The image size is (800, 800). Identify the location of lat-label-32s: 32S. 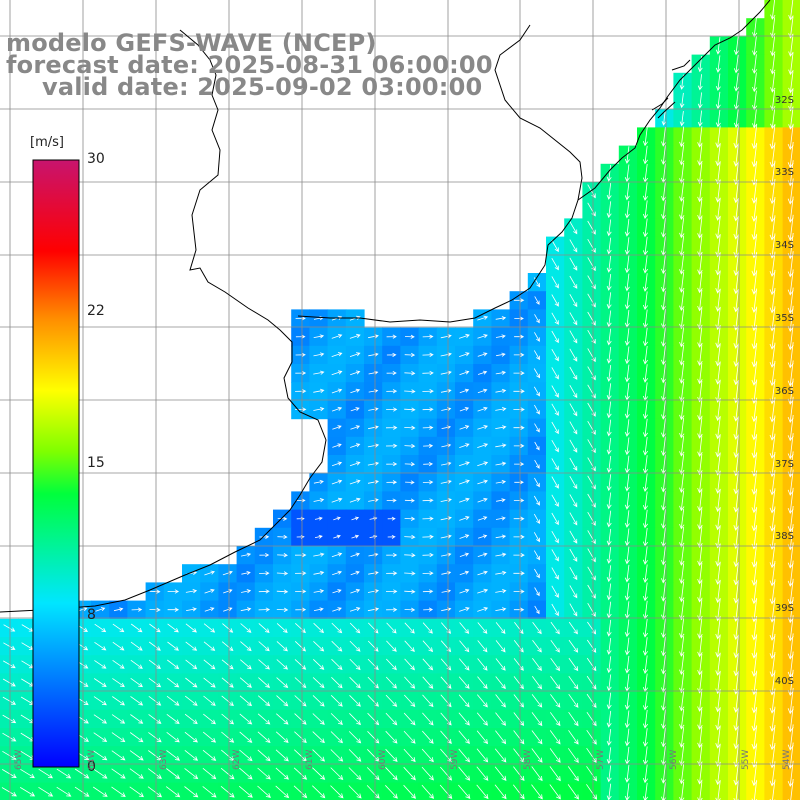
(784, 100).